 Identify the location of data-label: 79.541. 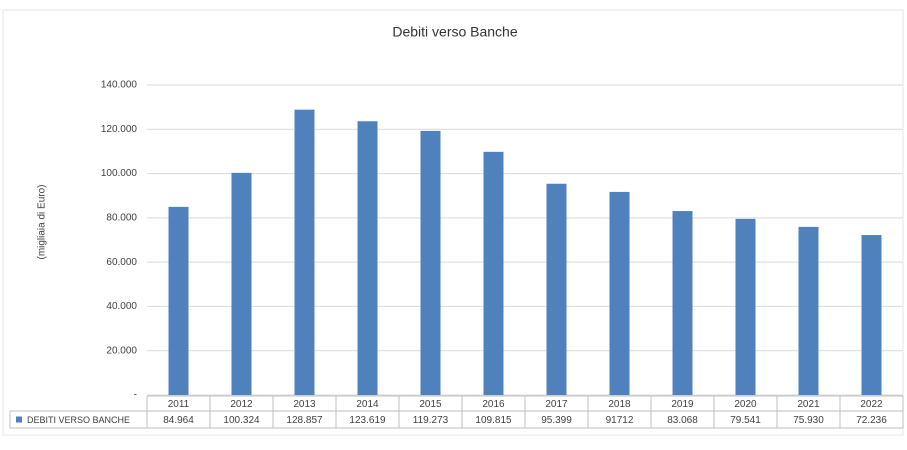
(745, 420).